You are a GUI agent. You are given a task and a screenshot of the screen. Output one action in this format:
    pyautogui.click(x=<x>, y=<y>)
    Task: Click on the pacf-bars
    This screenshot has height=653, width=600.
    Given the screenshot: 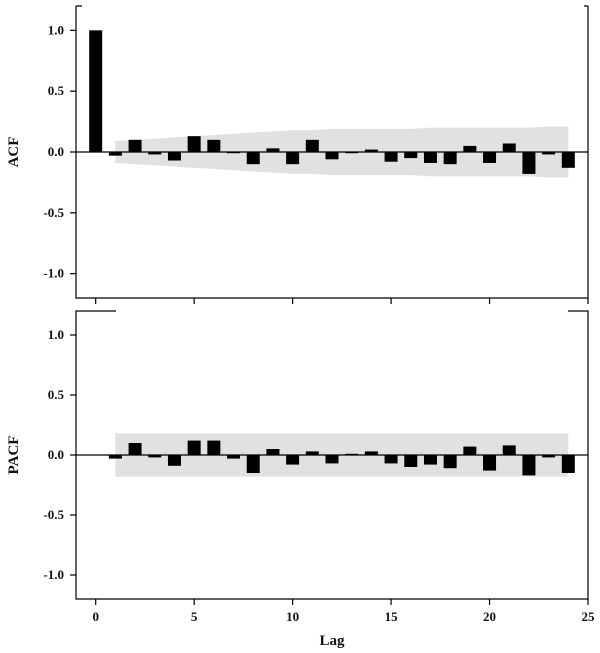 What is the action you would take?
    pyautogui.click(x=341, y=458)
    